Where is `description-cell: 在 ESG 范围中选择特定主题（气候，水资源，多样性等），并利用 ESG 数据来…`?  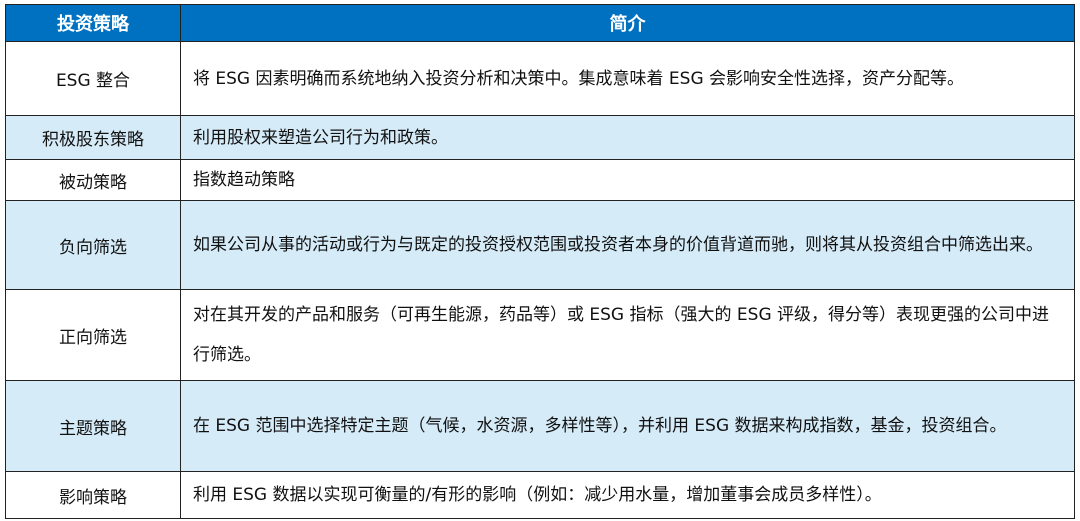
description-cell: 在 ESG 范围中选择特定主题（气候，水资源，多样性等），并利用 ESG 数据来… is located at coordinates (627, 426).